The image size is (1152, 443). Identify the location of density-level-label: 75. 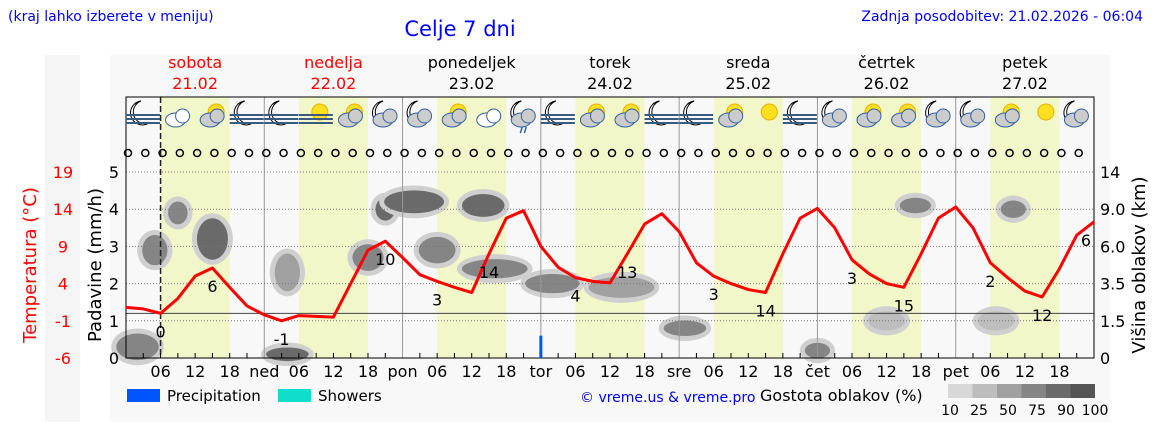
(1037, 411).